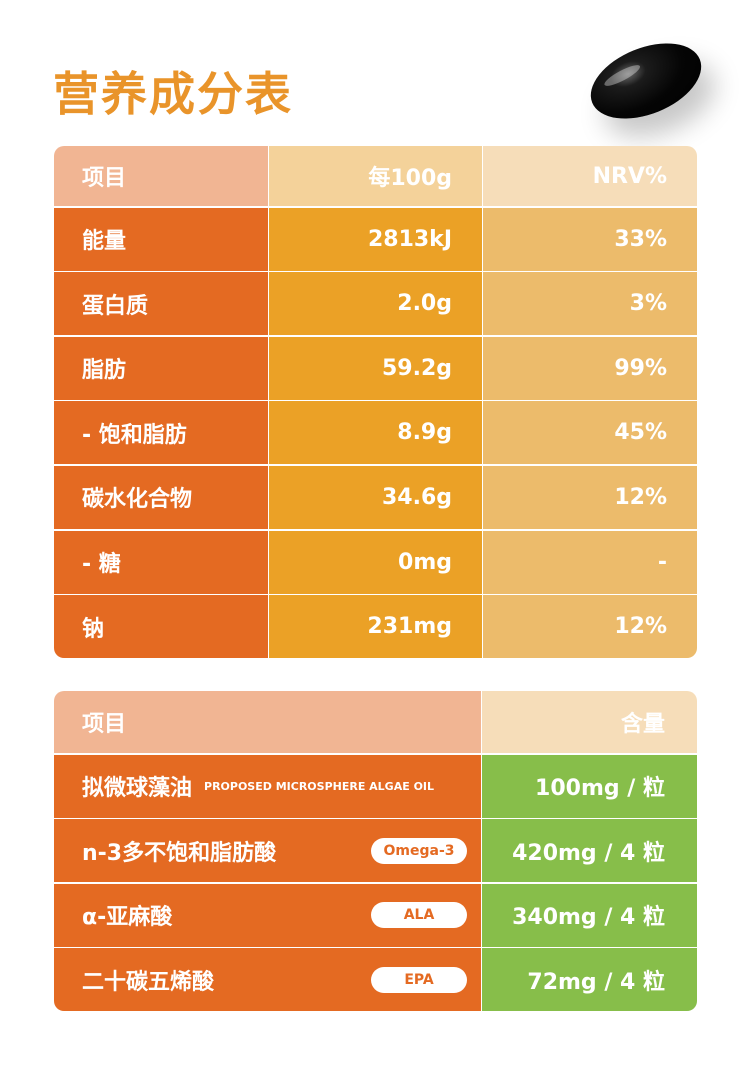 The image size is (750, 1083). Describe the element at coordinates (590, 239) in the screenshot. I see `nutrient-nrv: 33%` at that location.